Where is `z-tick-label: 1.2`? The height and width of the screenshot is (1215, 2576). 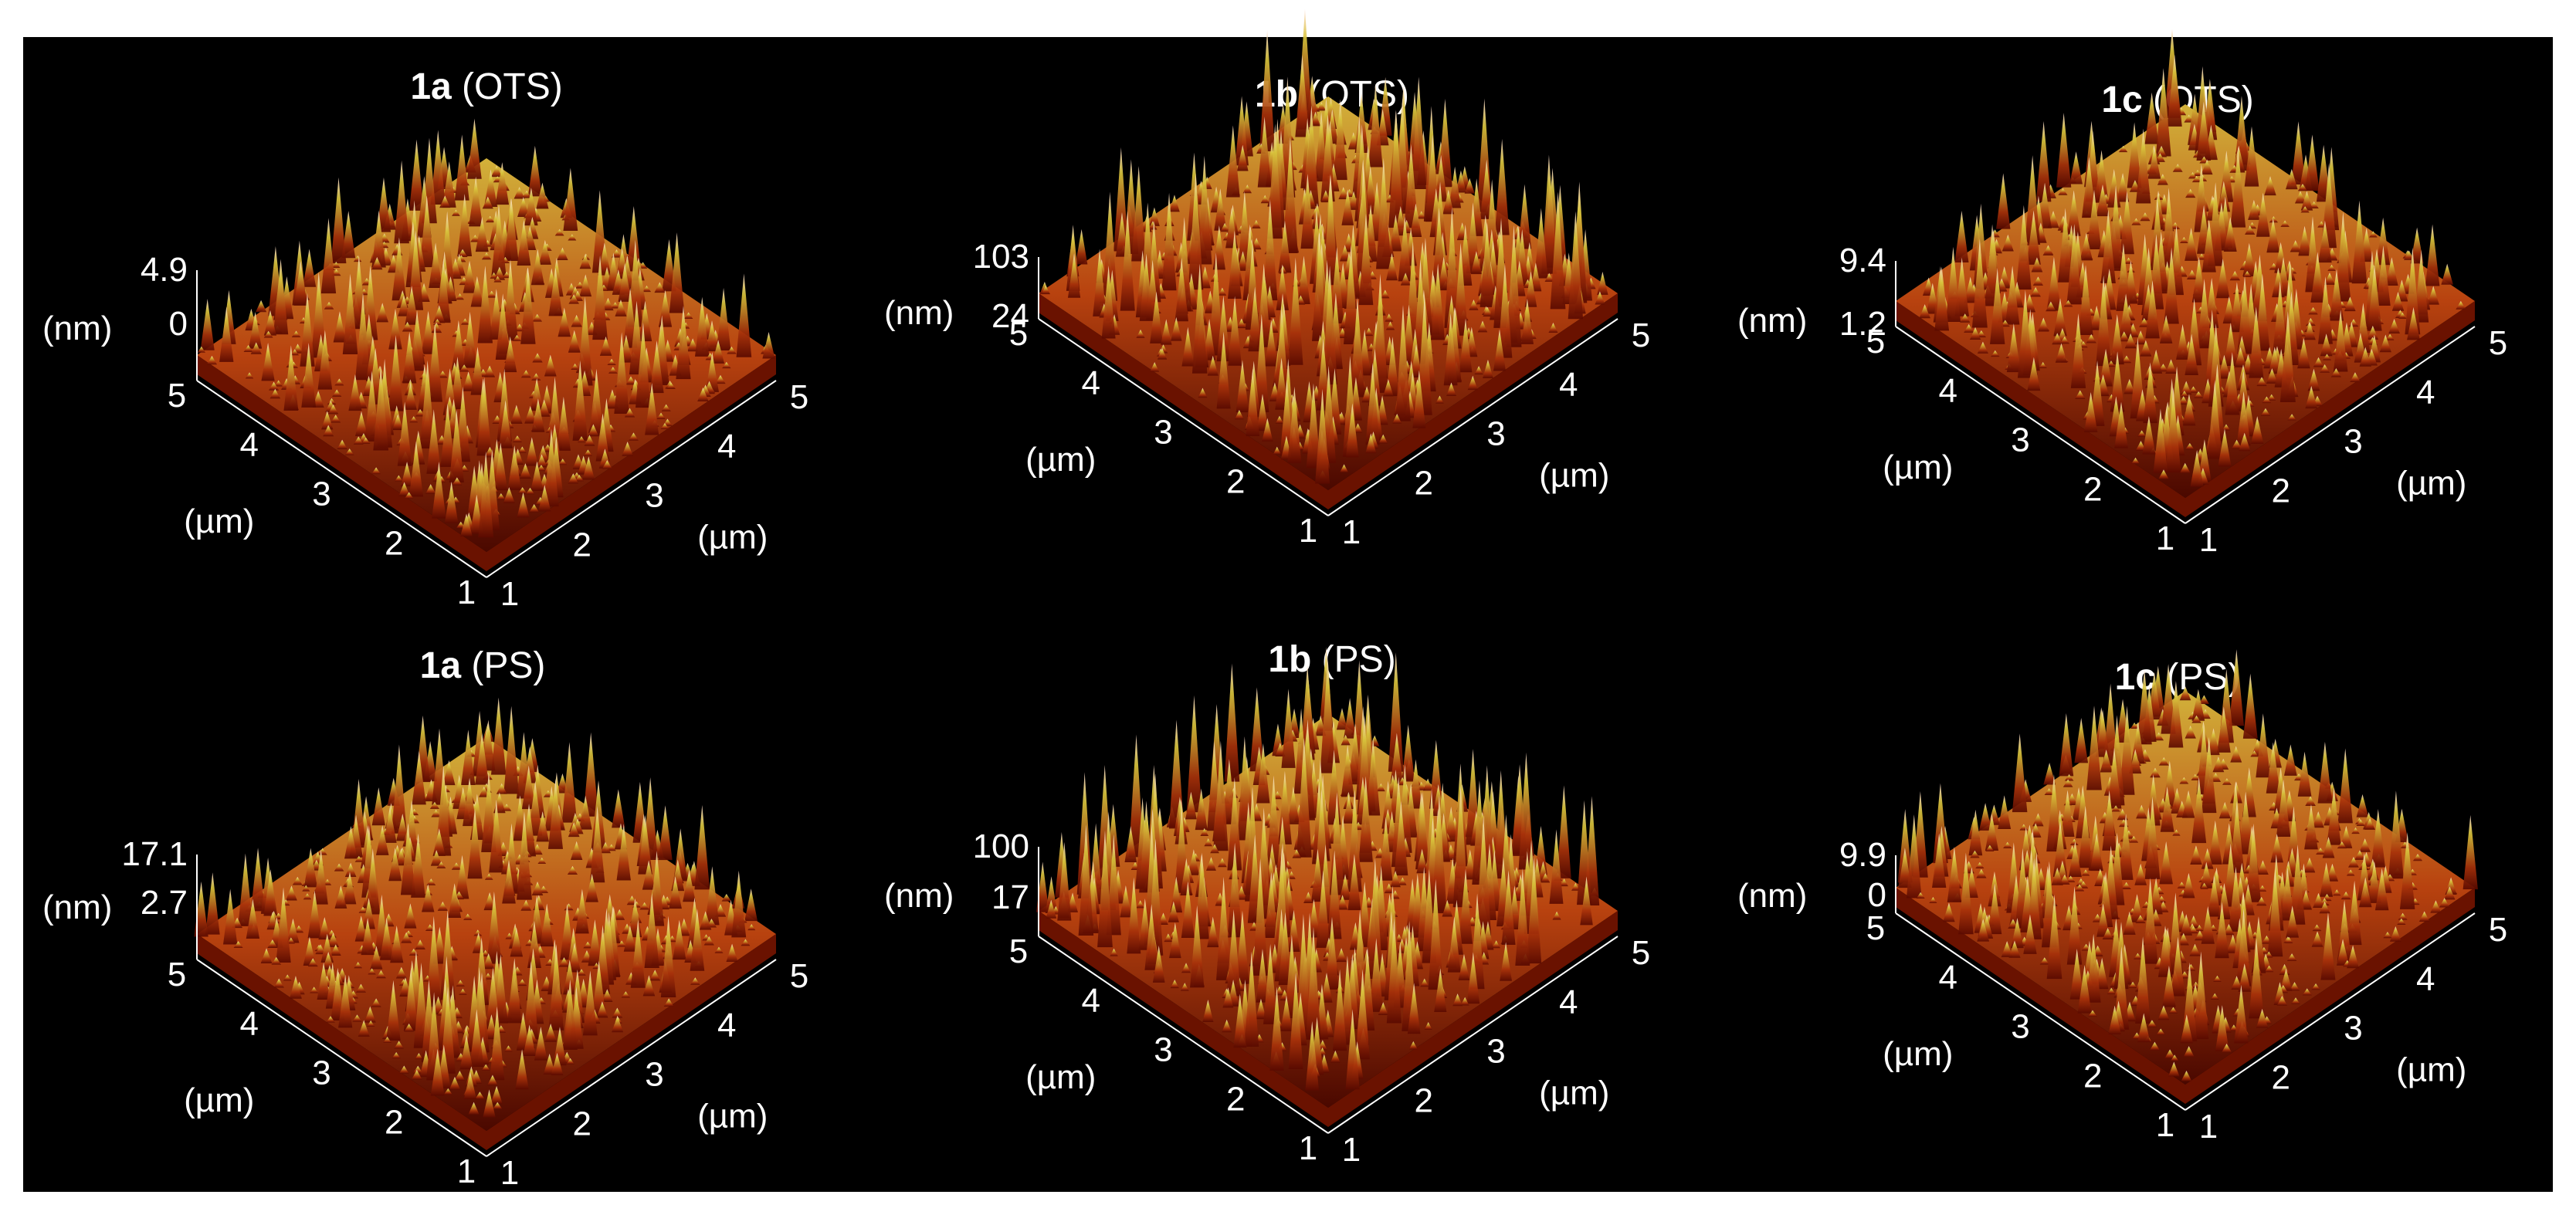
z-tick-label: 1.2 is located at coordinates (1862, 324).